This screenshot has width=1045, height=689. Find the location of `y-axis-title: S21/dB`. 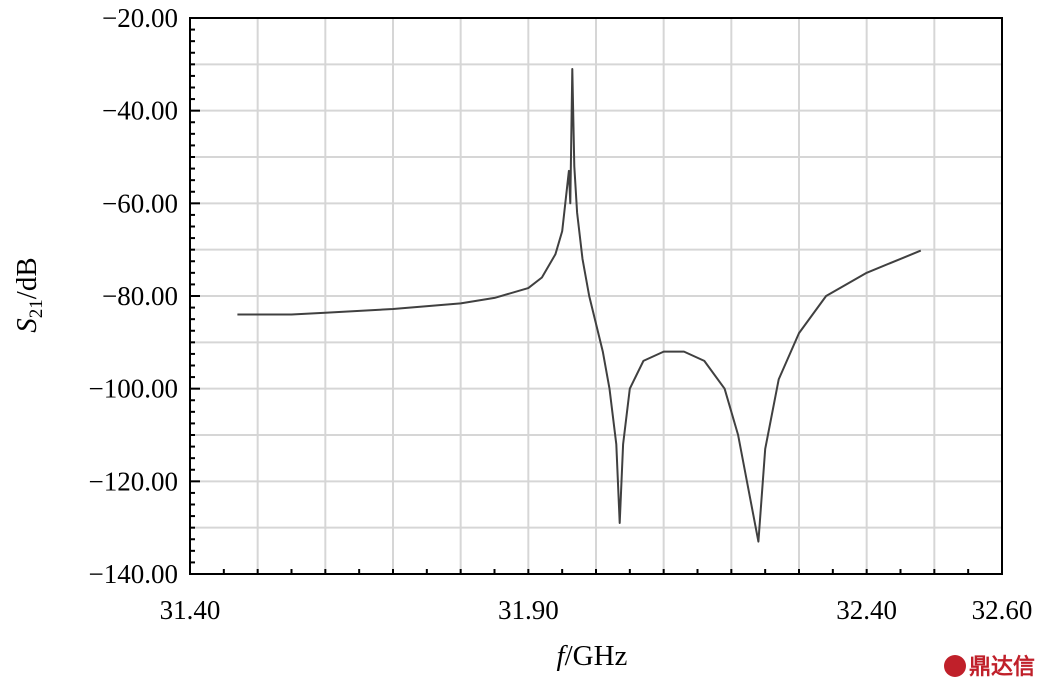

y-axis-title: S21/dB is located at coordinates (29, 294).